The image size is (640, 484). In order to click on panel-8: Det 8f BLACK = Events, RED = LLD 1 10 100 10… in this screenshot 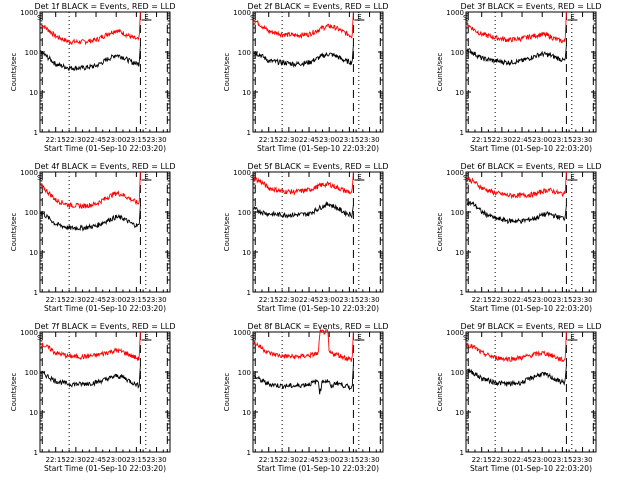, I will do `click(306, 397)`.